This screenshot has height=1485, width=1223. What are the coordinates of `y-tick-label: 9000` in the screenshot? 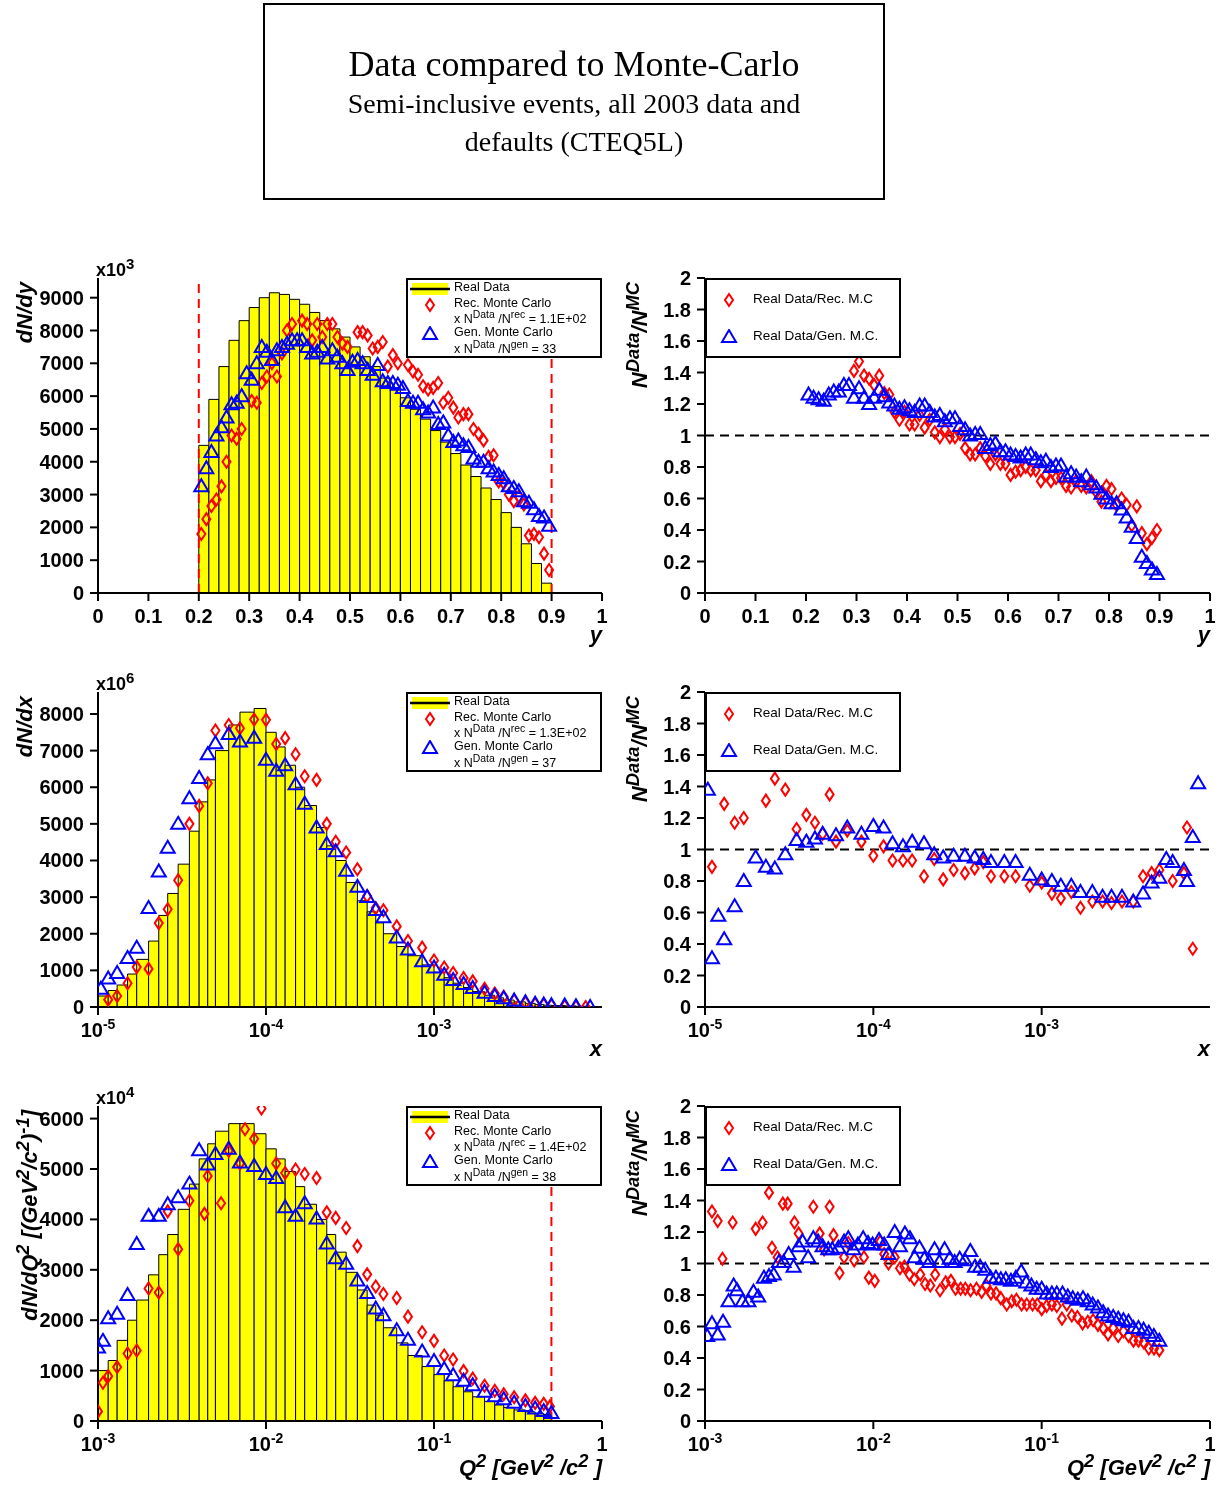 It's located at (61, 297).